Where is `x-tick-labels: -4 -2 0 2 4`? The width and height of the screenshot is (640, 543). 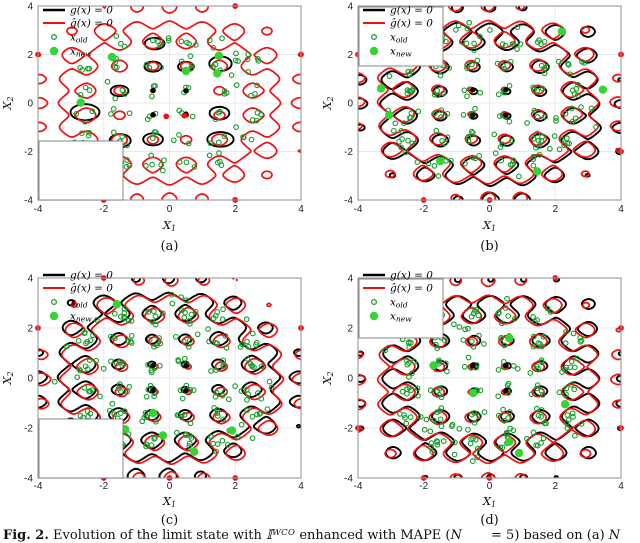
x-tick-labels: -4 -2 0 2 4 is located at coordinates (169, 209).